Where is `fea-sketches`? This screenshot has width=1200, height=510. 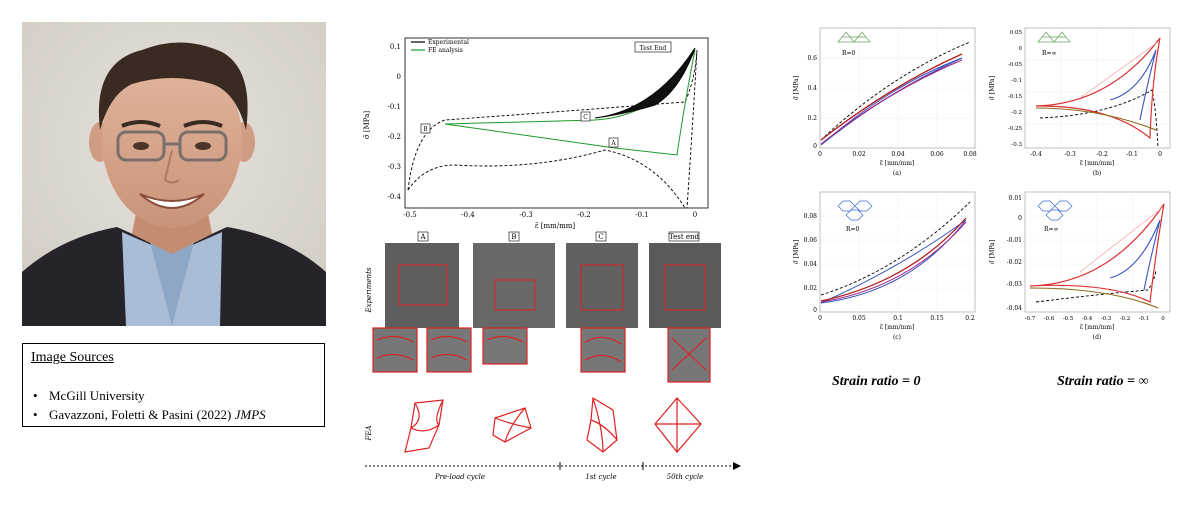
fea-sketches is located at coordinates (553, 424).